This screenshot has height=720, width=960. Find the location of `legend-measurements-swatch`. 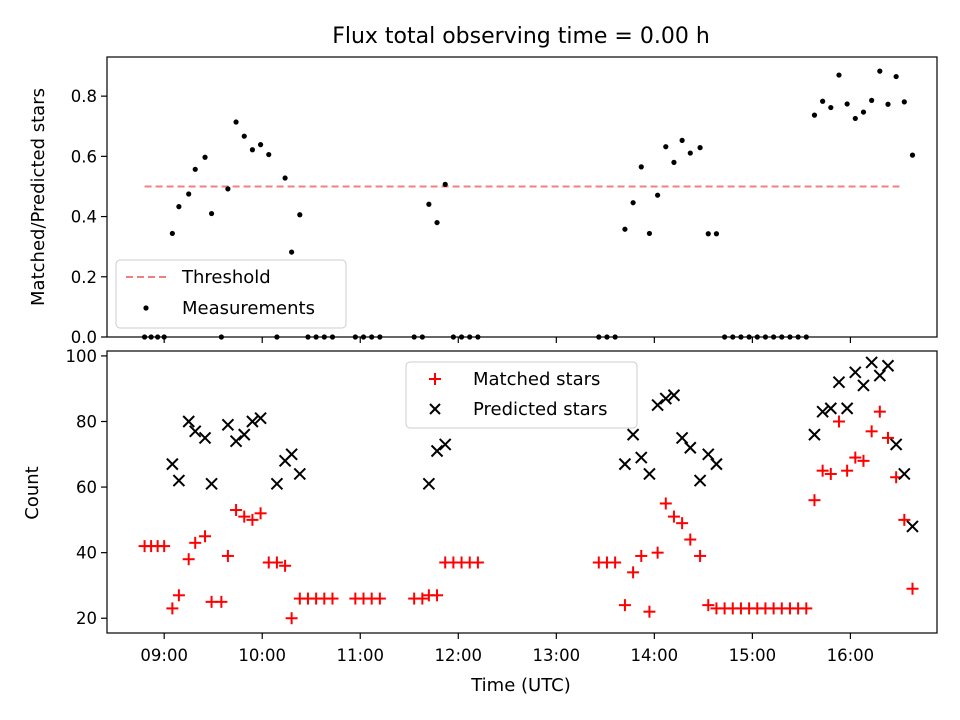

legend-measurements-swatch is located at coordinates (146, 308).